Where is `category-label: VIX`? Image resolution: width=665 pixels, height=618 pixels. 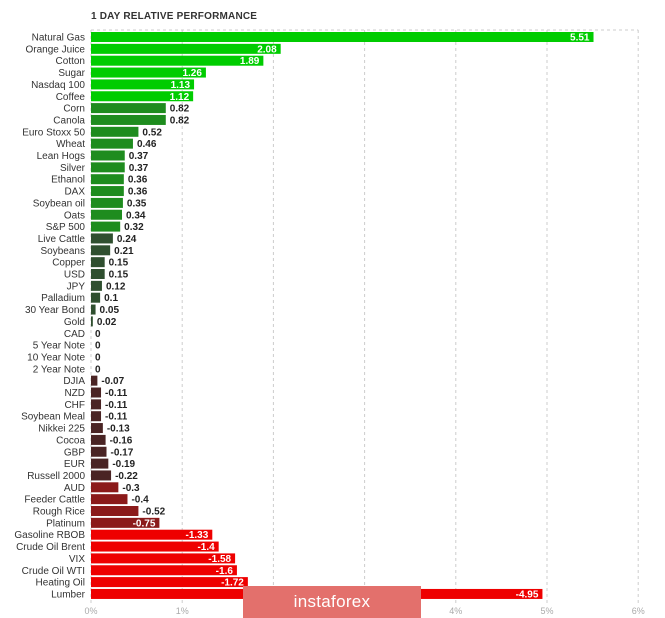 category-label: VIX is located at coordinates (77, 559).